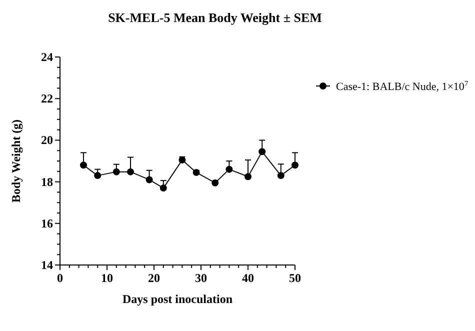 The width and height of the screenshot is (475, 331). Describe the element at coordinates (215, 17) in the screenshot. I see `chart-title: SK-MEL-5 Mean Body Weight ± SEM` at that location.